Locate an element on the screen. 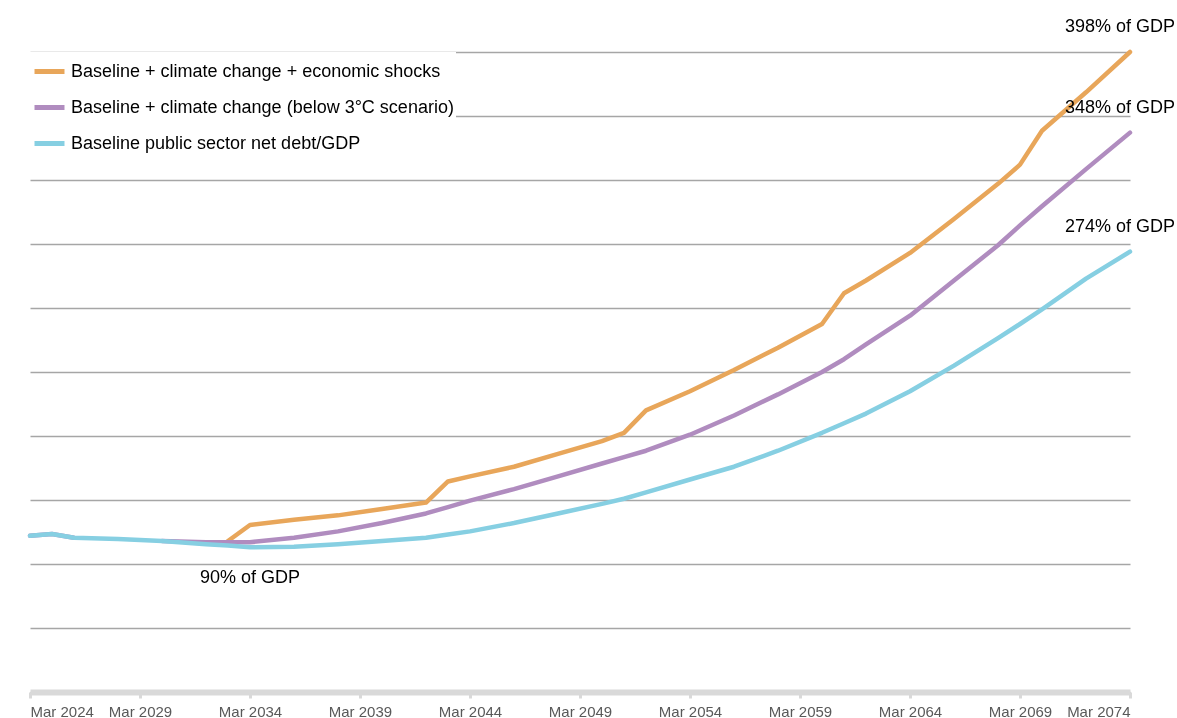  x-tick-label: Mar 2034 is located at coordinates (250, 710).